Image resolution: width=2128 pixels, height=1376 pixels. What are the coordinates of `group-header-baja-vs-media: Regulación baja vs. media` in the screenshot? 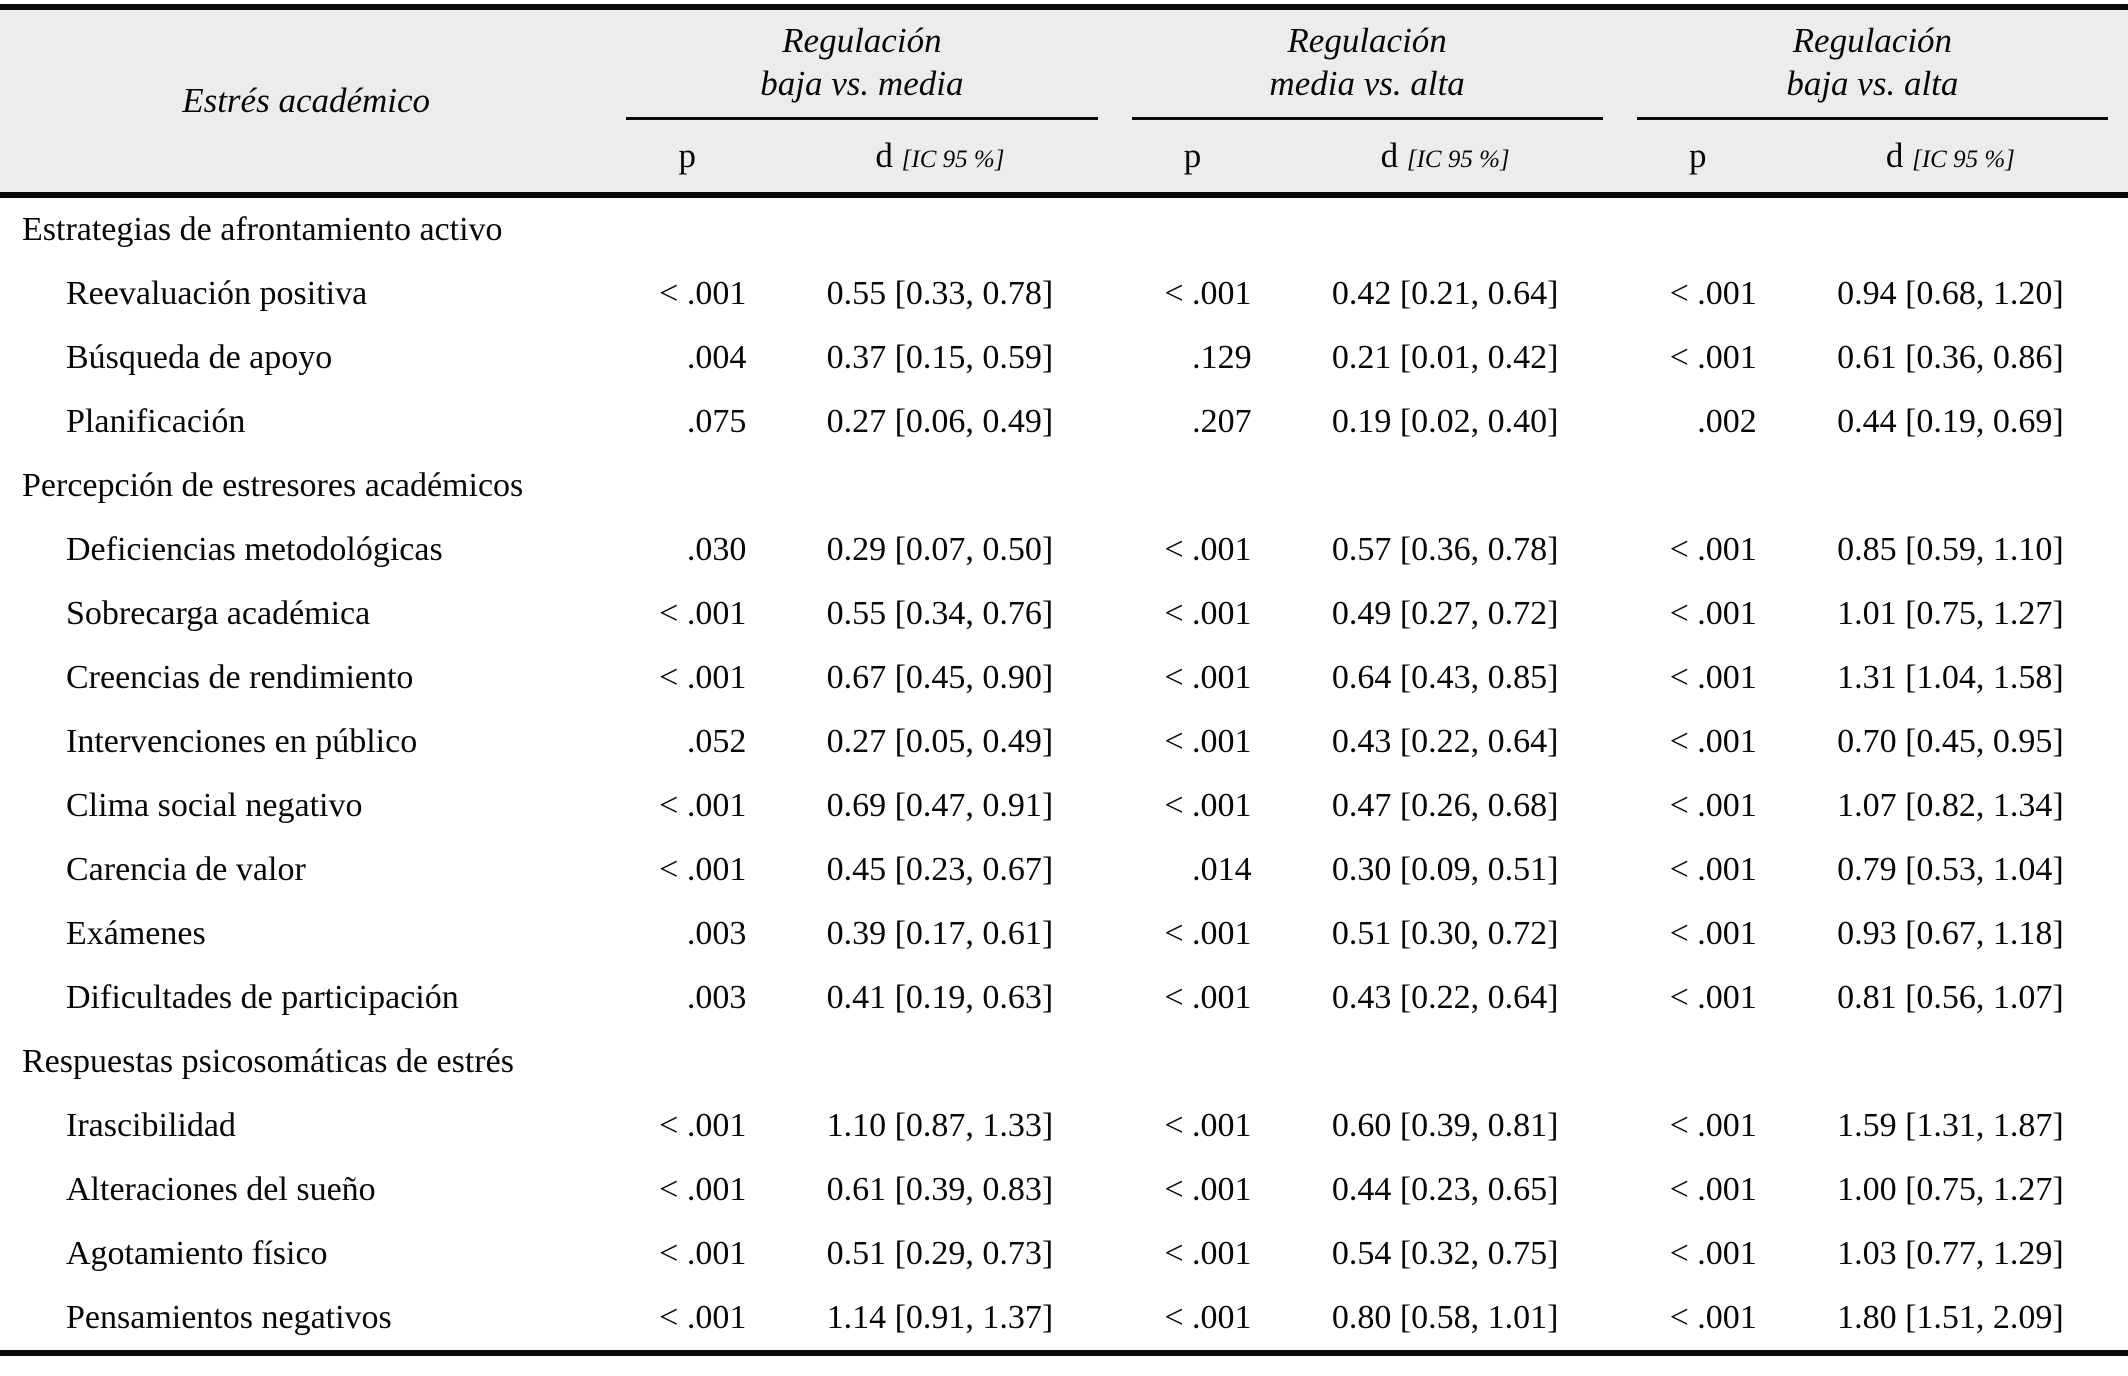 It's located at (865, 64).